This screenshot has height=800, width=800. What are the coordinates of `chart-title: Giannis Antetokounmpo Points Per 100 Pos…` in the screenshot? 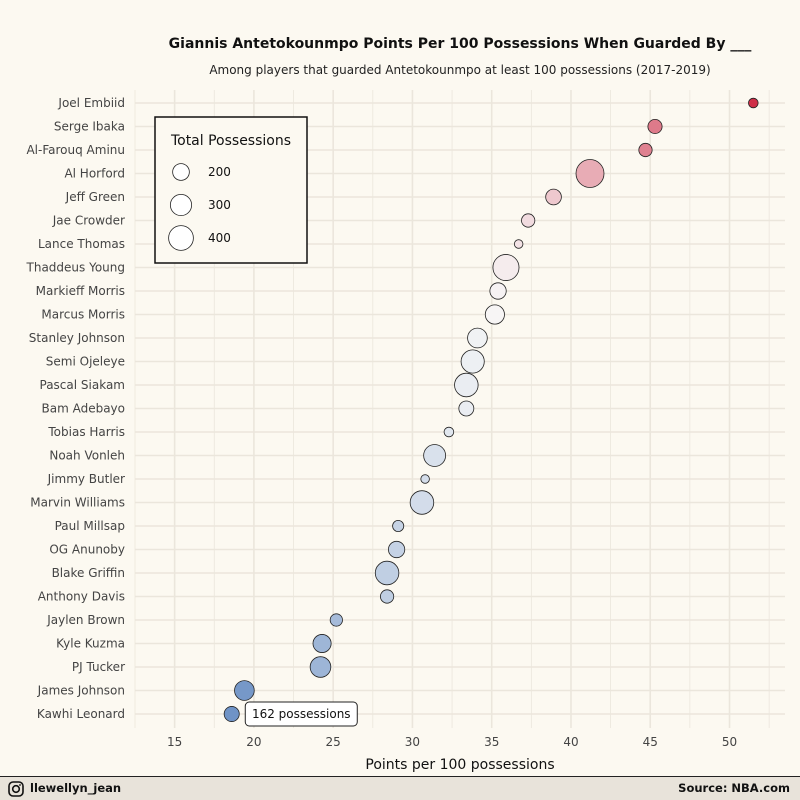 It's located at (460, 44).